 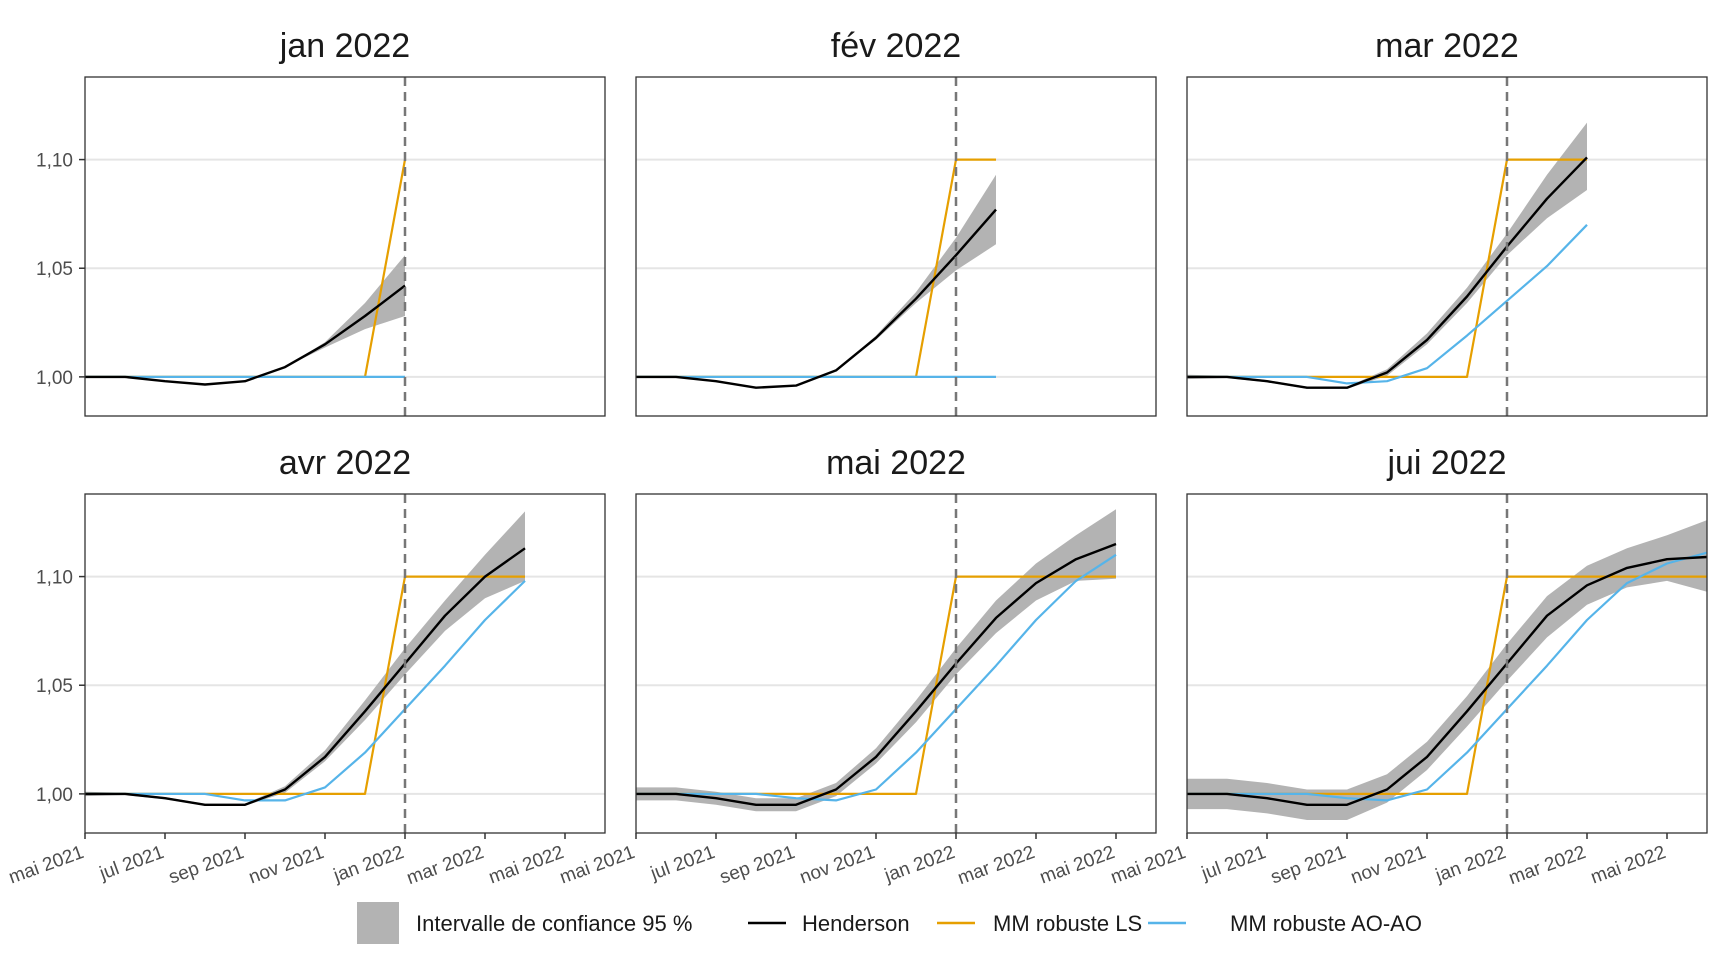 I want to click on panel-title: jui 2022, so click(x=1446, y=463).